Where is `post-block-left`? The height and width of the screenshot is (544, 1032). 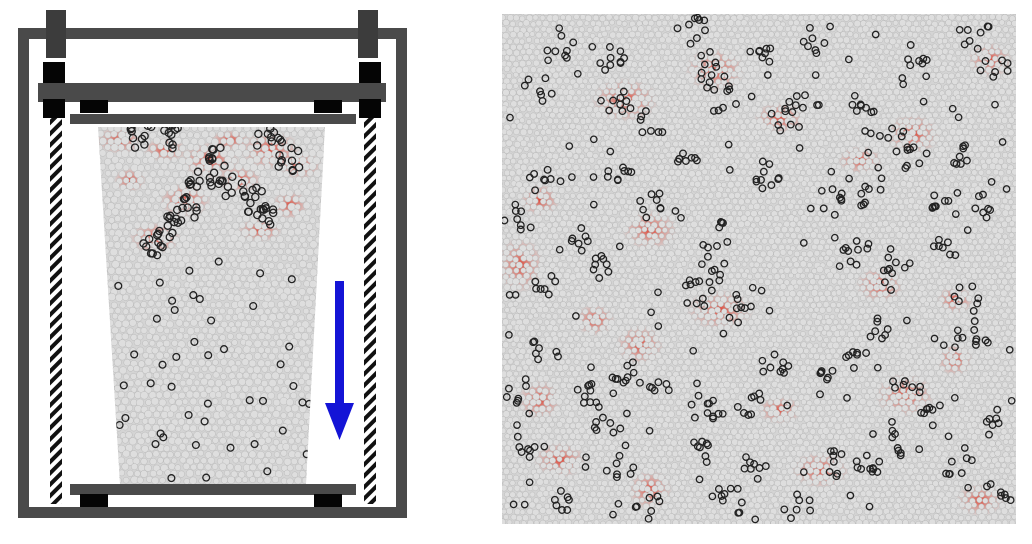
post-block-left is located at coordinates (54, 108).